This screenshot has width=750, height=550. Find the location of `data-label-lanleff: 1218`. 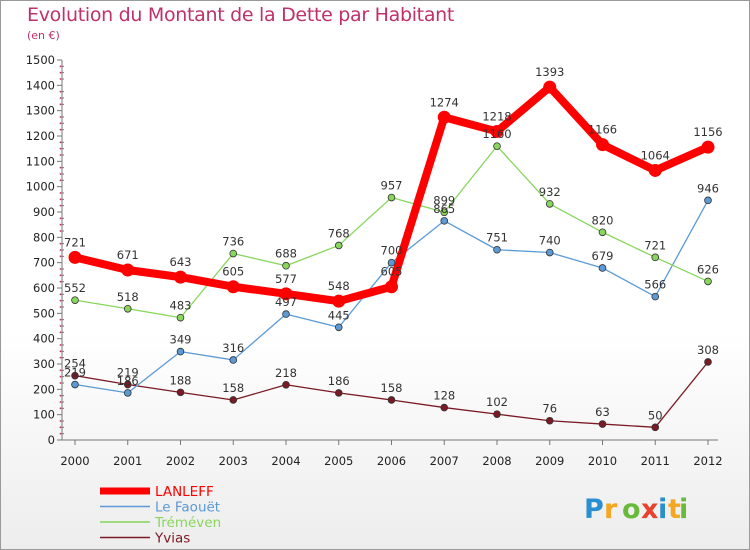

data-label-lanleff: 1218 is located at coordinates (496, 116).